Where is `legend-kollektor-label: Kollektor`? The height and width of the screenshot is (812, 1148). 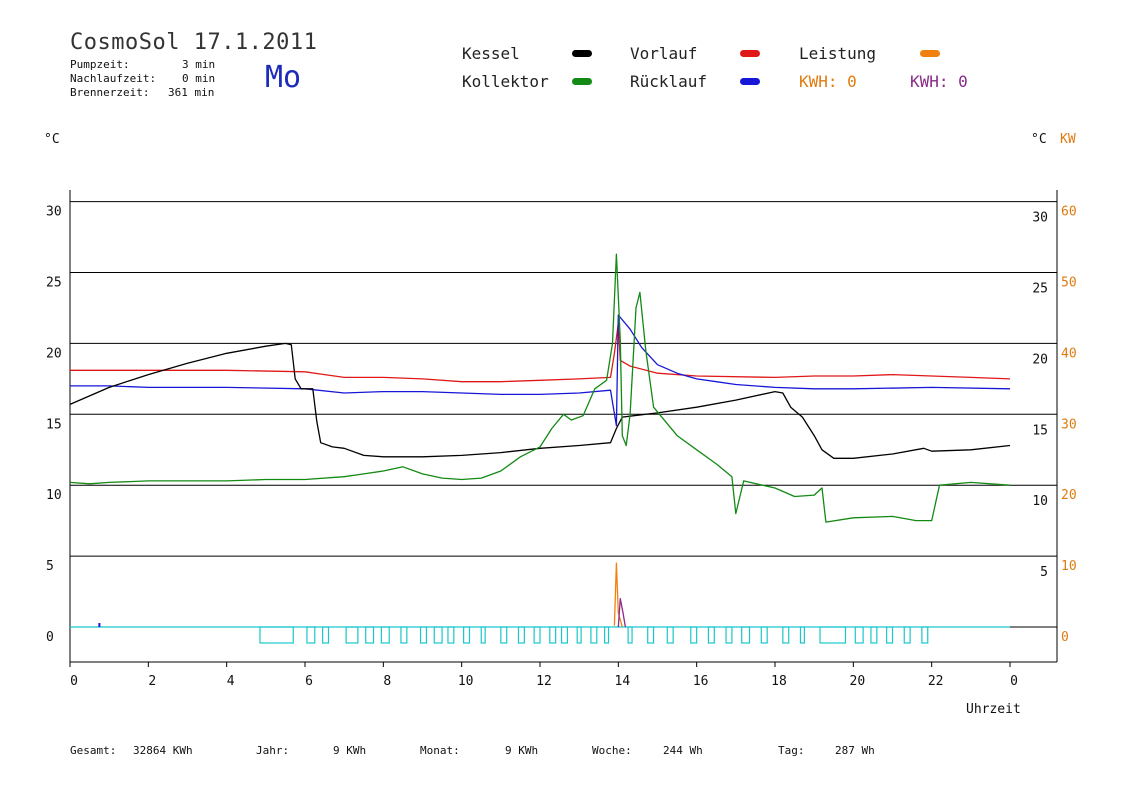
legend-kollektor-label: Kollektor is located at coordinates (505, 81).